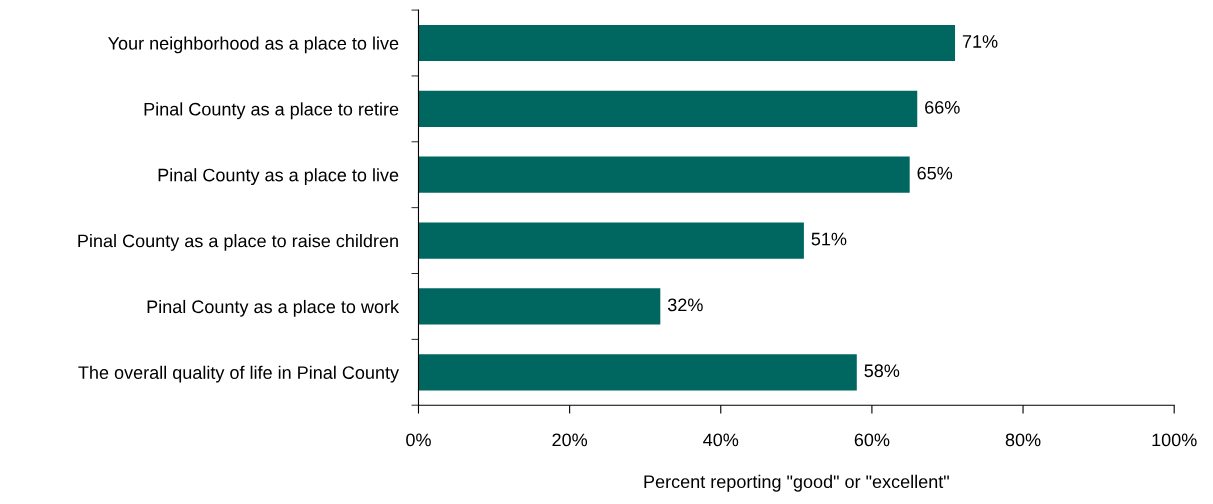 This screenshot has width=1213, height=504. I want to click on x-tick-label: 40%, so click(721, 440).